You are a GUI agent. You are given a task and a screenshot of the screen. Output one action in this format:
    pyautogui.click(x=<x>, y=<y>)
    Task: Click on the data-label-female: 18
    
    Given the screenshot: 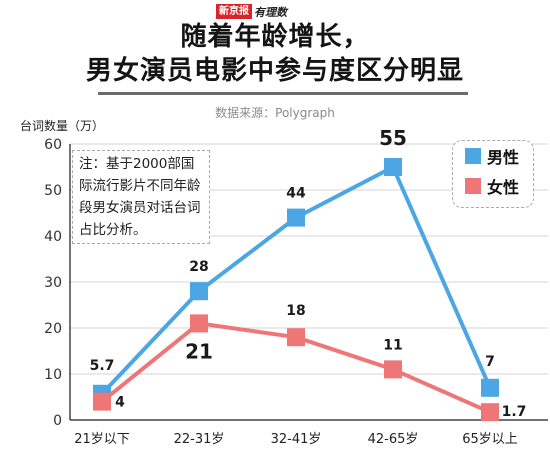 What is the action you would take?
    pyautogui.click(x=295, y=311)
    